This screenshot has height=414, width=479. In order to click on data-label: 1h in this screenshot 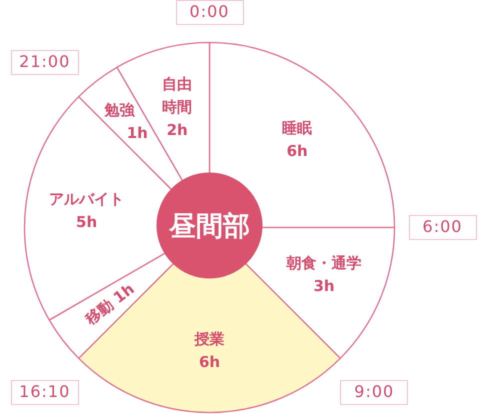, I will do `click(137, 133)`.